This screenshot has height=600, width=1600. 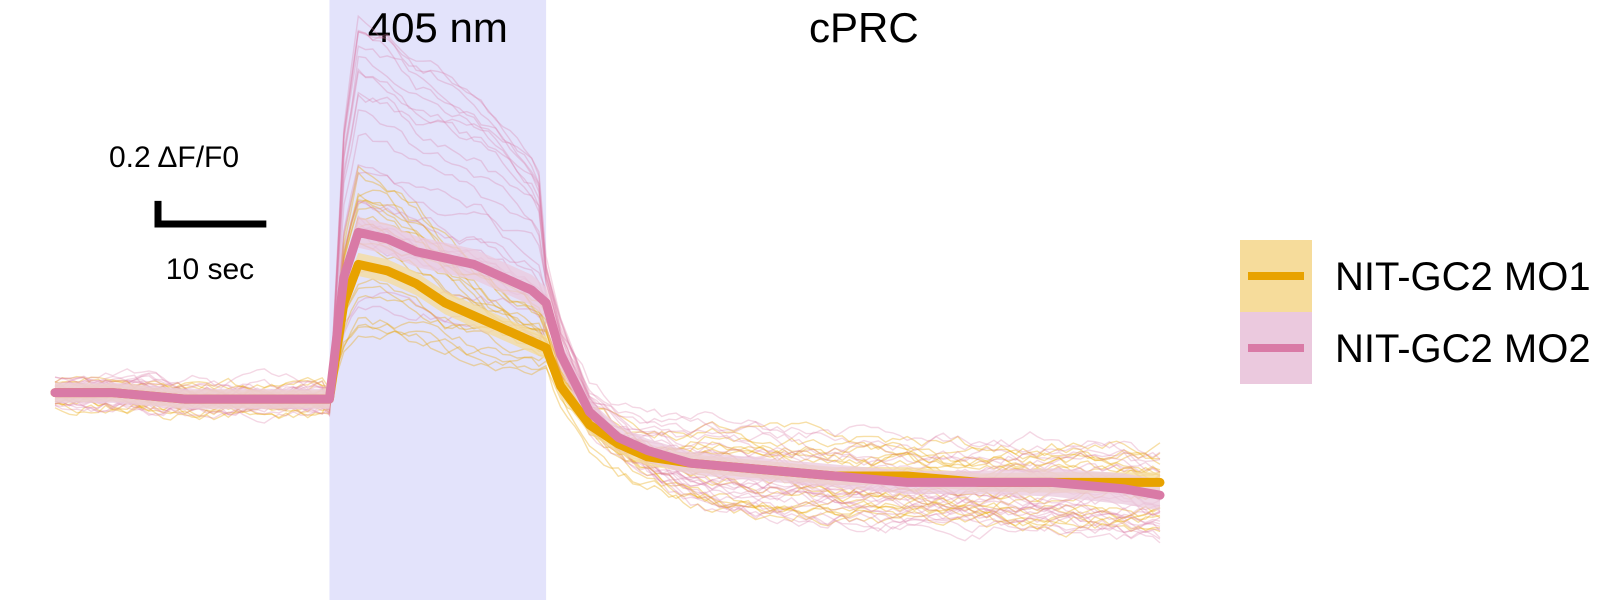 I want to click on legend-label: NIT-GC2 MO2, so click(x=1463, y=349).